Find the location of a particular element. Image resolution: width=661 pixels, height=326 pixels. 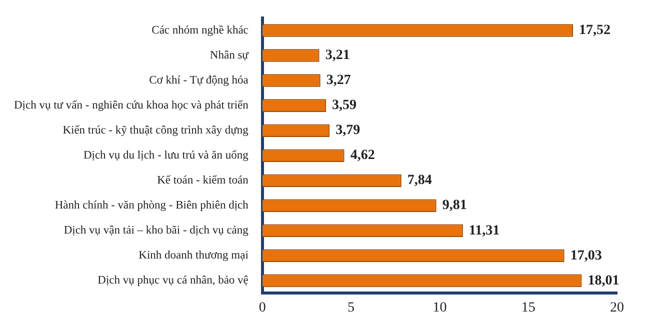

y-tick-label: Kế toán - kiểm toán is located at coordinates (203, 180).